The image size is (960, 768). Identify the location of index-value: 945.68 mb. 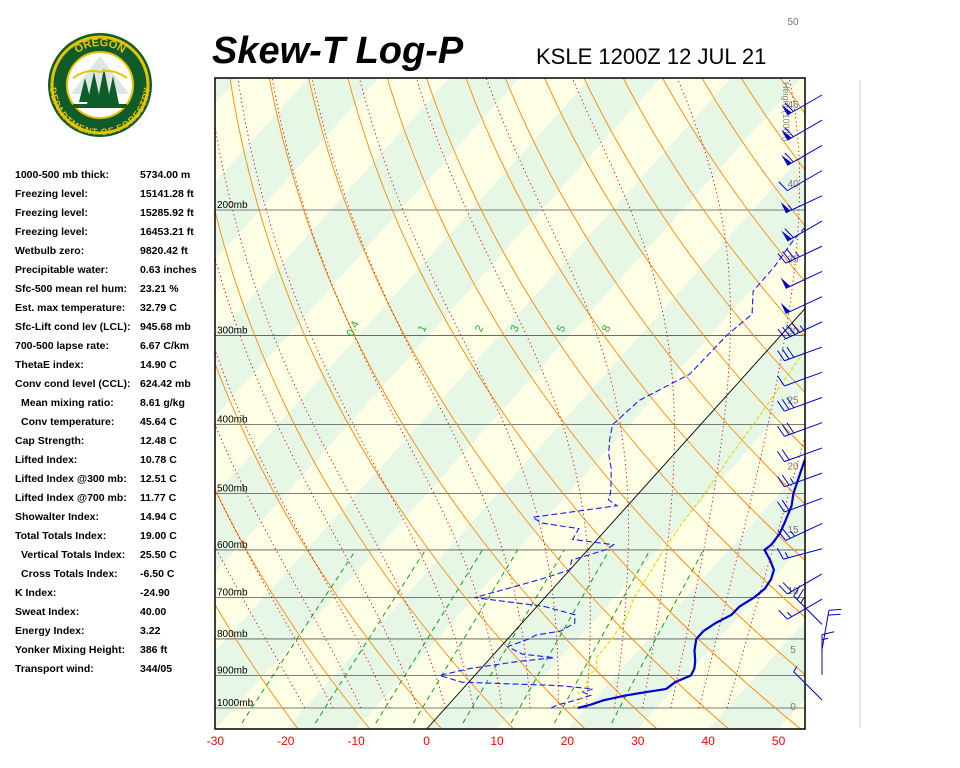
(165, 327).